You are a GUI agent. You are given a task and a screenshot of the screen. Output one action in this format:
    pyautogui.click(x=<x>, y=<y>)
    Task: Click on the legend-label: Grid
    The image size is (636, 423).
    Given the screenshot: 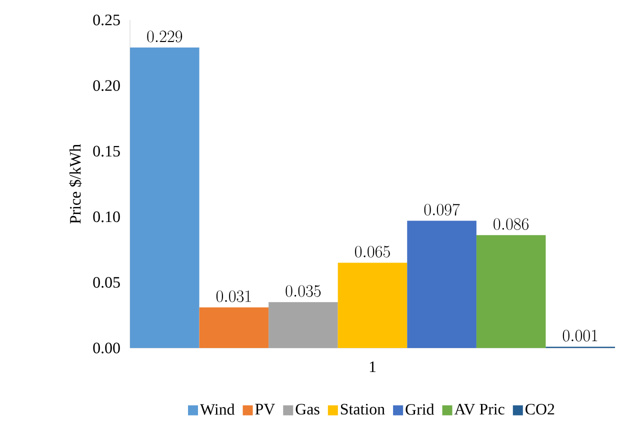 What is the action you would take?
    pyautogui.click(x=420, y=409)
    